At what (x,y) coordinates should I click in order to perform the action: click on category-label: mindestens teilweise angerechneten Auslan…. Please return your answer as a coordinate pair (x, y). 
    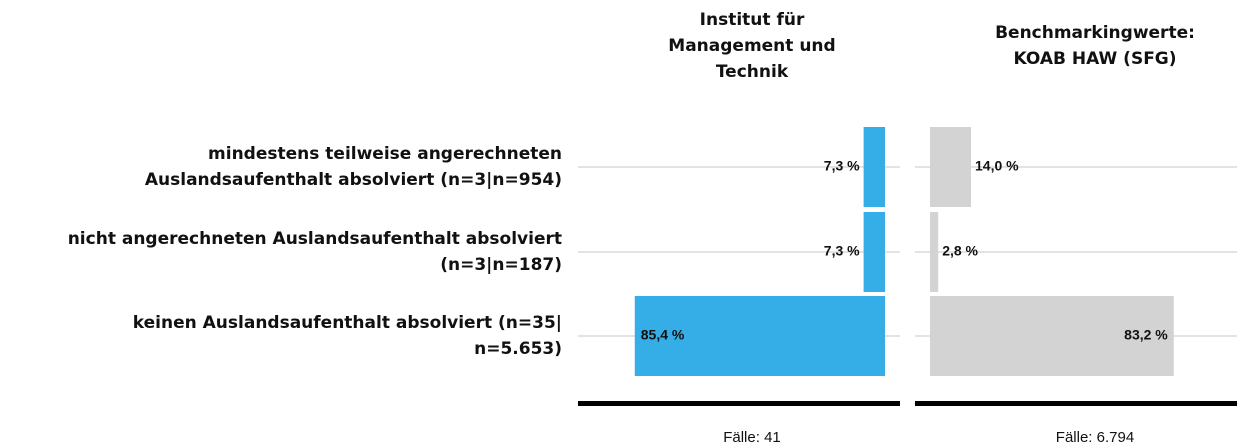
    Looking at the image, I should click on (353, 167).